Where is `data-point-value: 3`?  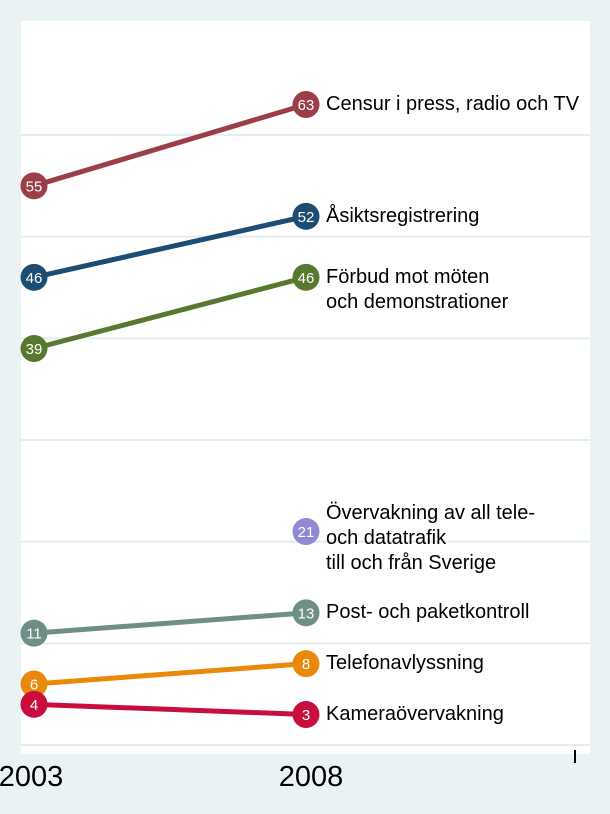
data-point-value: 3 is located at coordinates (306, 715).